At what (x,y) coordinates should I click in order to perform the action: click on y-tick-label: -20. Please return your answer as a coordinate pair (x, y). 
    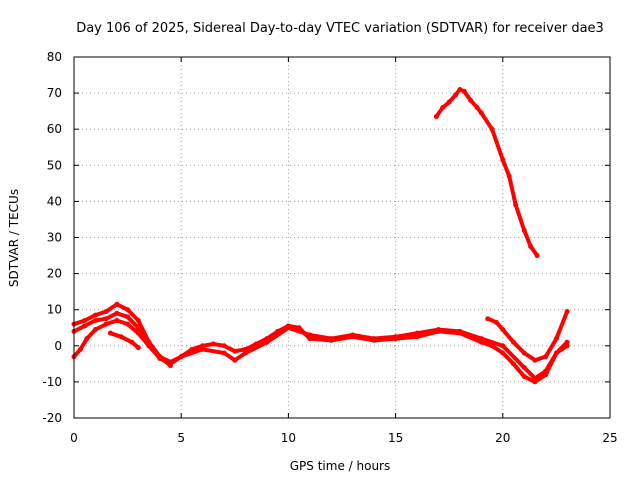
    Looking at the image, I should click on (52, 418).